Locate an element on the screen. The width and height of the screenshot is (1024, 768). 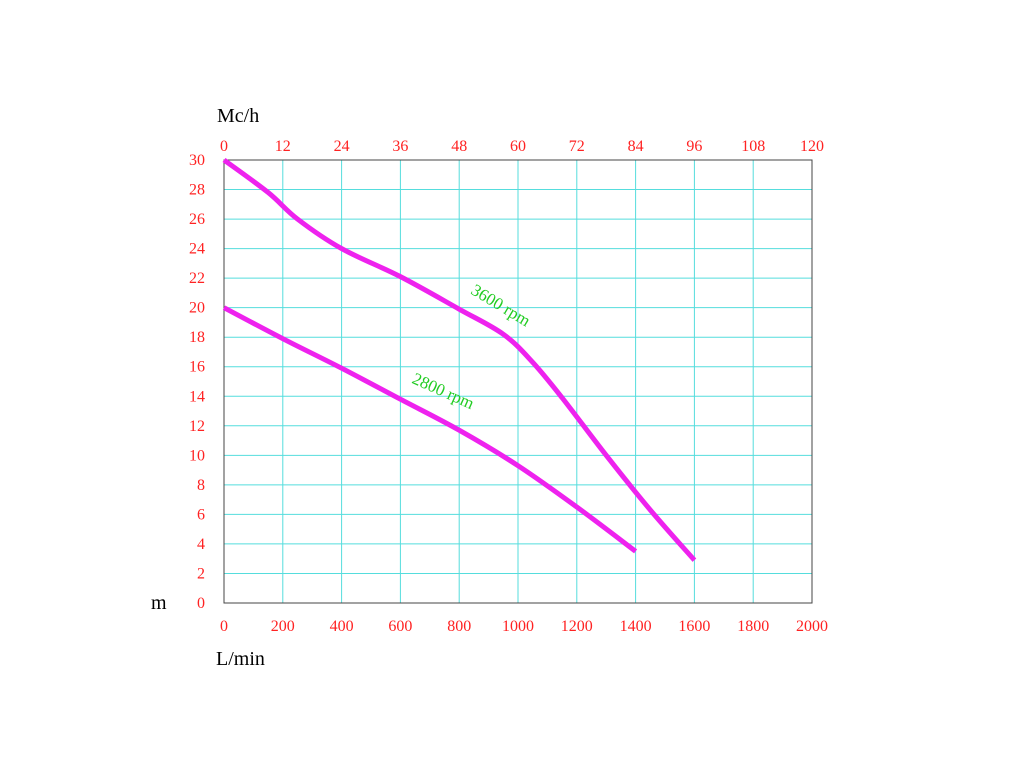
y-tick-label: 14 is located at coordinates (197, 396).